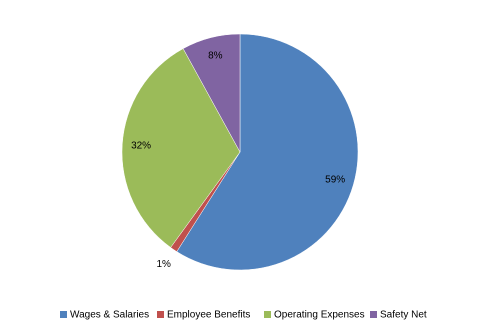 This screenshot has height=333, width=480. I want to click on data-label: 8%, so click(215, 56).